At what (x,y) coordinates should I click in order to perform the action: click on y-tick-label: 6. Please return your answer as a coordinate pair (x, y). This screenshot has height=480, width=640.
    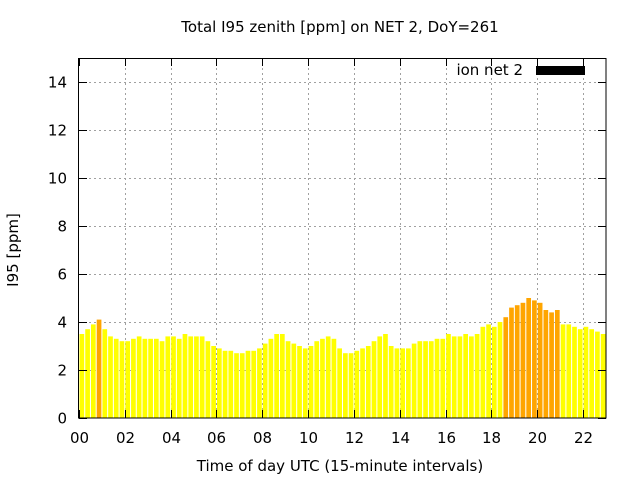
    Looking at the image, I should click on (62, 275).